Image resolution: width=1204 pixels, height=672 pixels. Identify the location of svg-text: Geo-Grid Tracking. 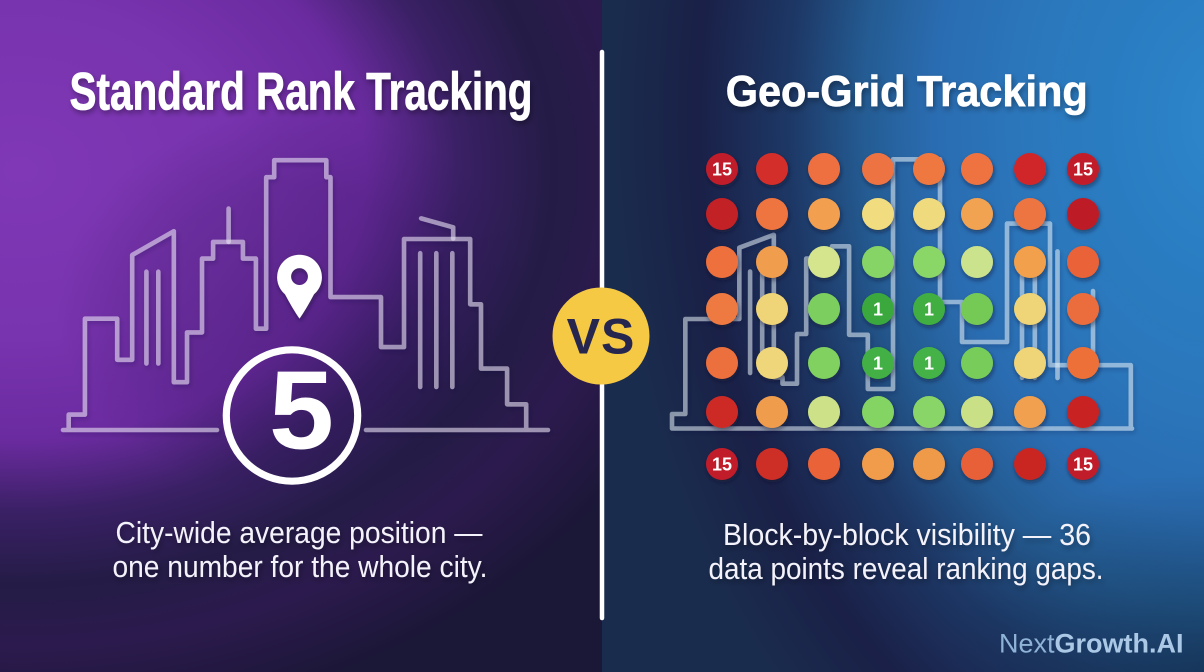
(907, 91).